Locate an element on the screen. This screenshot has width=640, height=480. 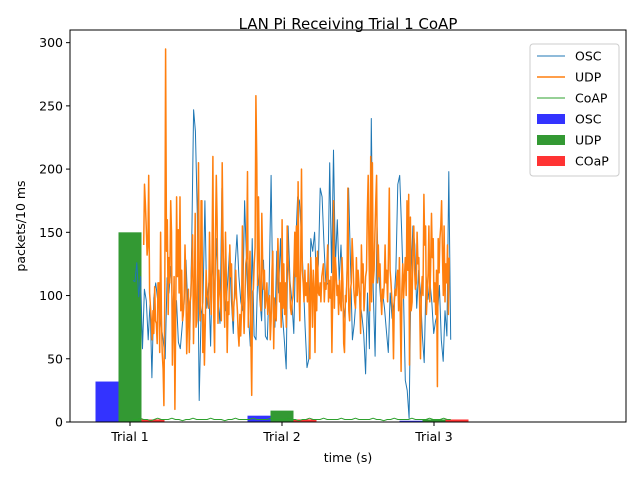
chart-title: LAN Pi Receiving Trial 1 CoAP is located at coordinates (348, 24).